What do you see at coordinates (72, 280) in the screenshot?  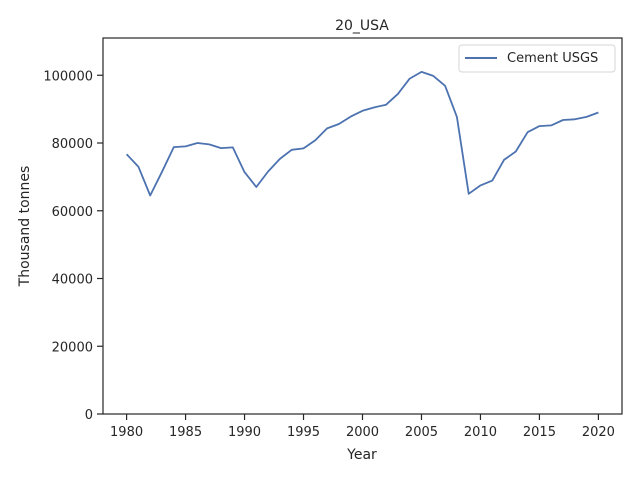 I see `y-tick-label: 40000` at bounding box center [72, 280].